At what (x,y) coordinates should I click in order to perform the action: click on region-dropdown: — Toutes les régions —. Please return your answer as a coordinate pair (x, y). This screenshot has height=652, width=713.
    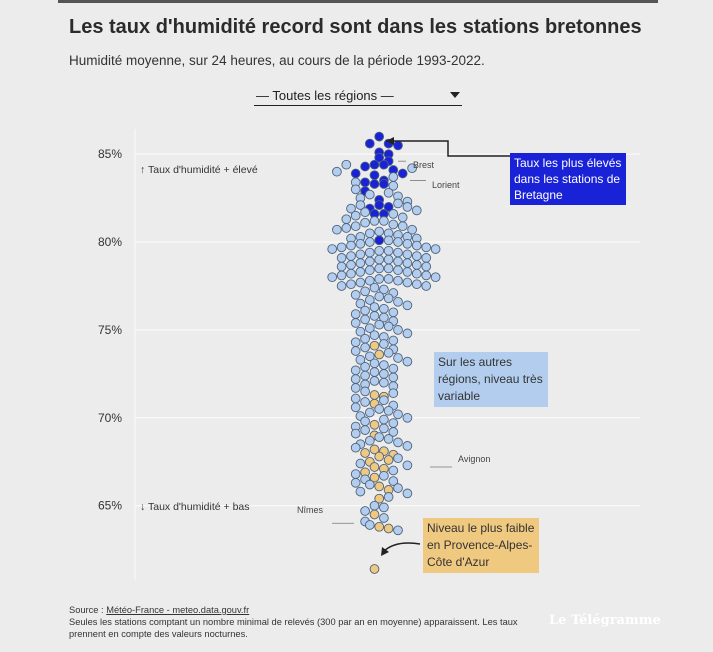
    Looking at the image, I should click on (358, 96).